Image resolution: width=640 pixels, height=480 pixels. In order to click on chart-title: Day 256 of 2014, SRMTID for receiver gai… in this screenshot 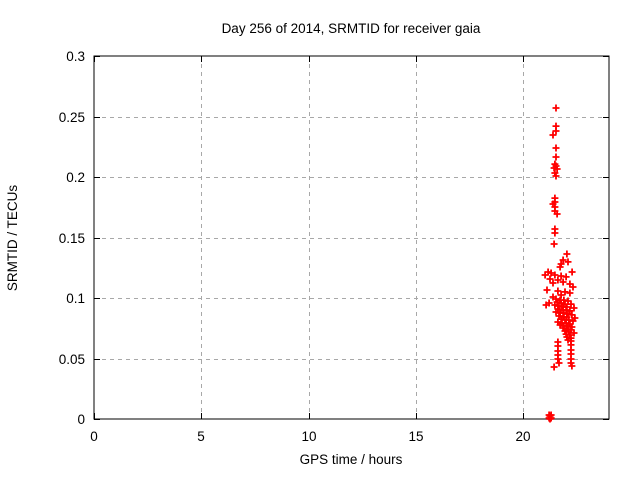, I will do `click(351, 28)`.